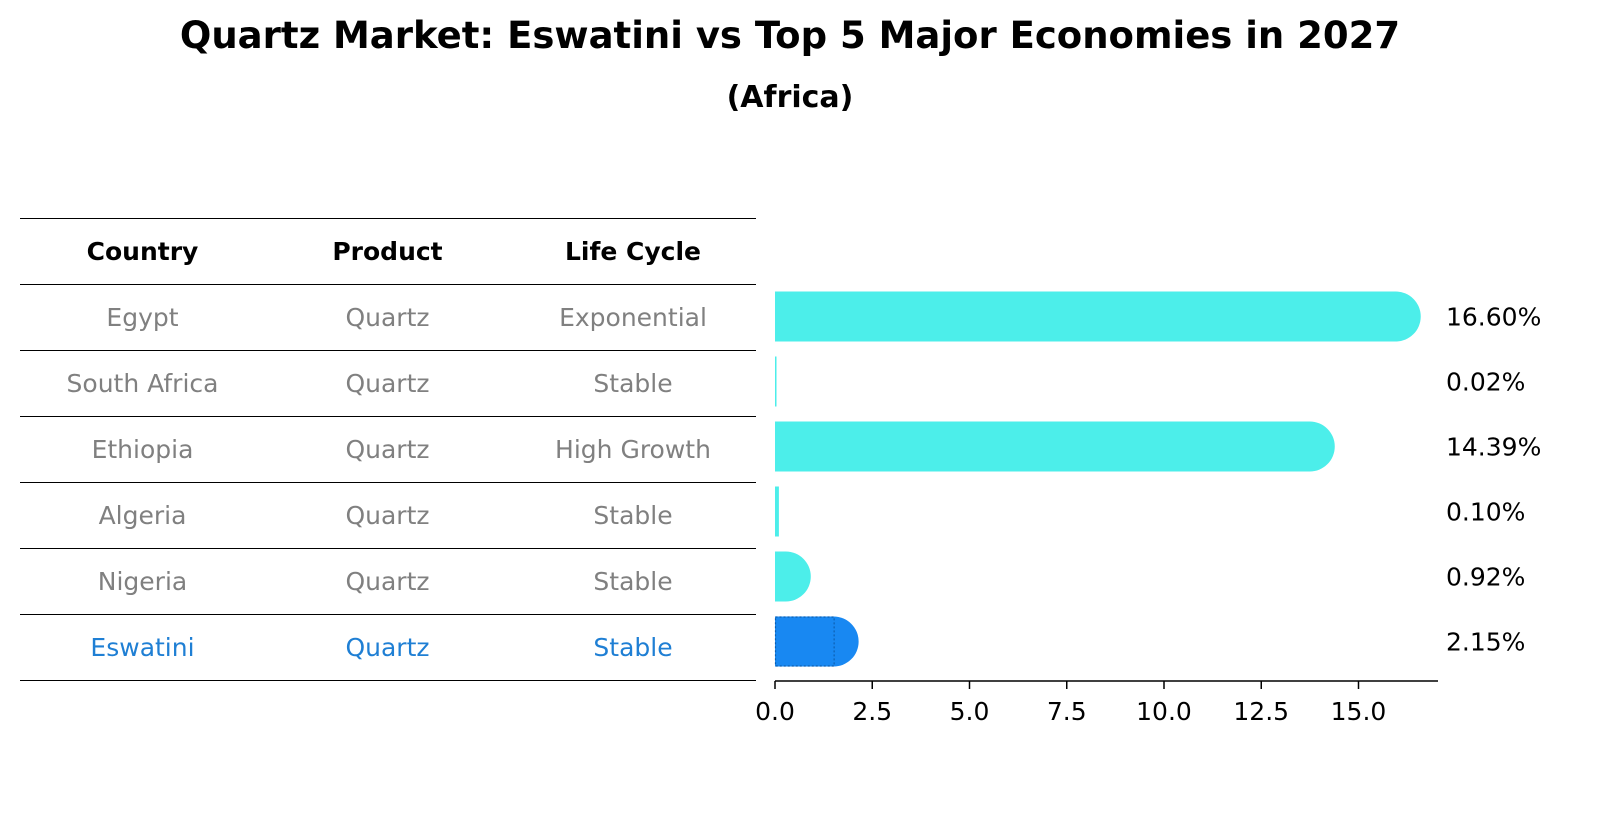  Describe the element at coordinates (1485, 512) in the screenshot. I see `bar-value-label: 0.10%` at that location.